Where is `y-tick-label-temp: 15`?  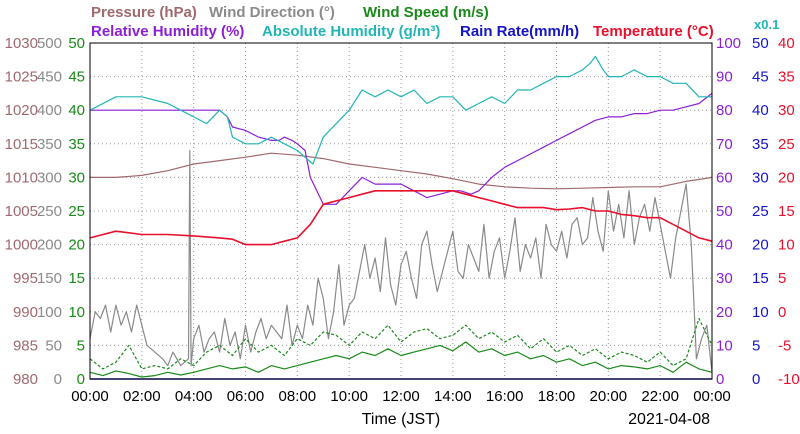
y-tick-label-temp: 15 is located at coordinates (786, 211).